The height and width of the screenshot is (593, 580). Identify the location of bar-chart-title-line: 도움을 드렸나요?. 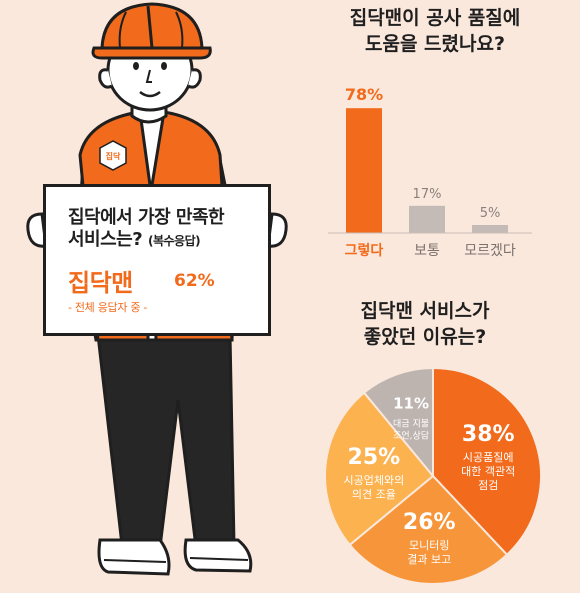
(435, 44).